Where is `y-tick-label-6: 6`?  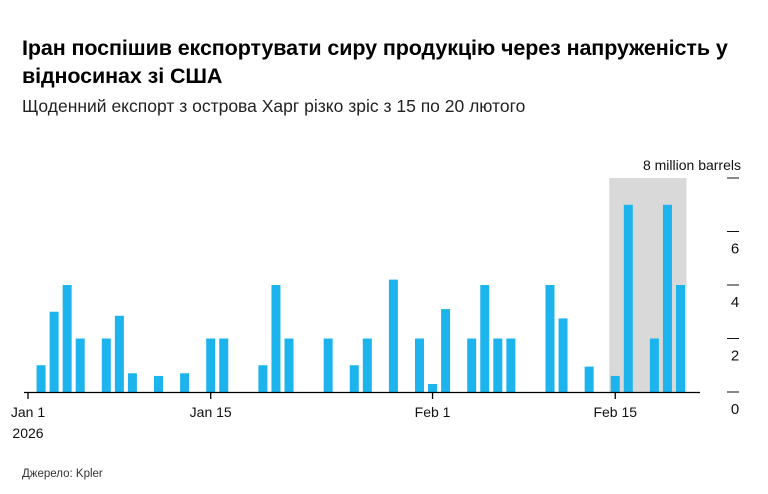 y-tick-label-6: 6 is located at coordinates (735, 249).